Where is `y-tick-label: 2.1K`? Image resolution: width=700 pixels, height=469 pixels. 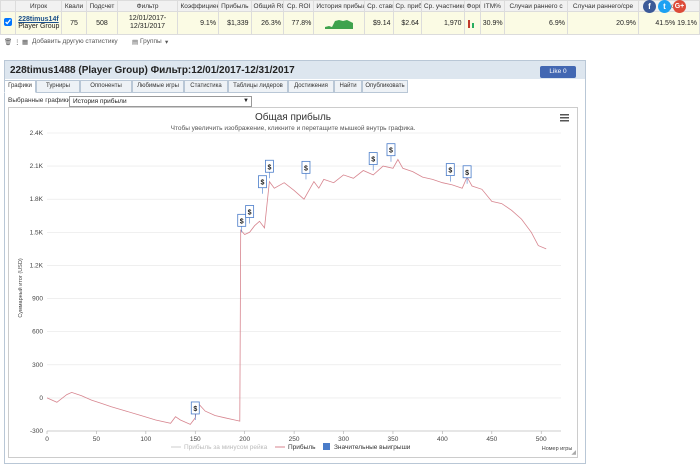
y-tick-label: 2.1K is located at coordinates (37, 166).